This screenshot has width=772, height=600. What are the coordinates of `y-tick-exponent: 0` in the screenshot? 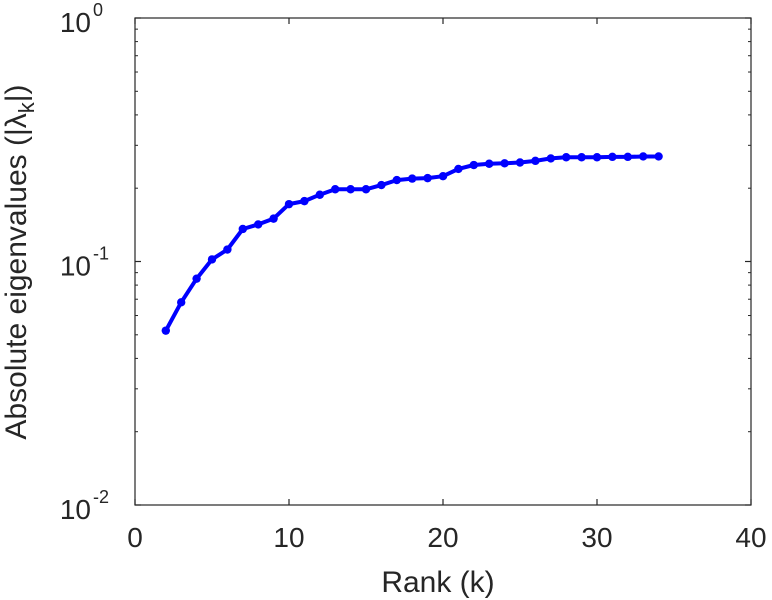 It's located at (98, 10).